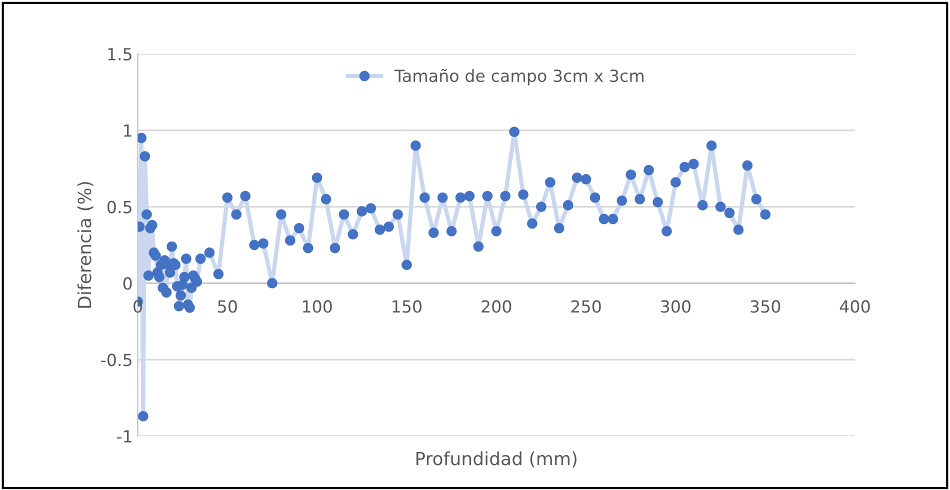  What do you see at coordinates (127, 283) in the screenshot?
I see `y-tick-label: 0` at bounding box center [127, 283].